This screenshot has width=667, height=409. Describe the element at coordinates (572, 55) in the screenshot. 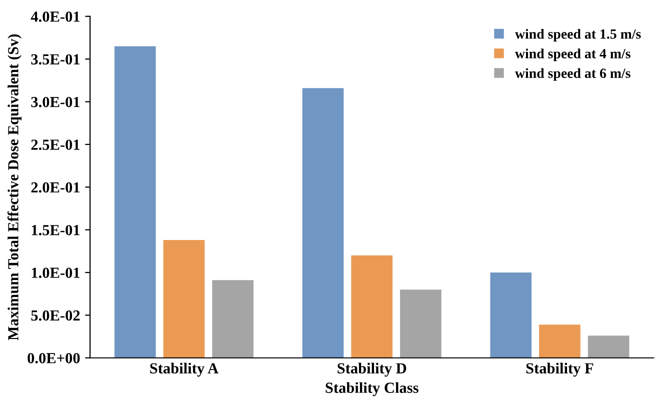

I see `legend-label: wind speed at 4 m/s` at that location.